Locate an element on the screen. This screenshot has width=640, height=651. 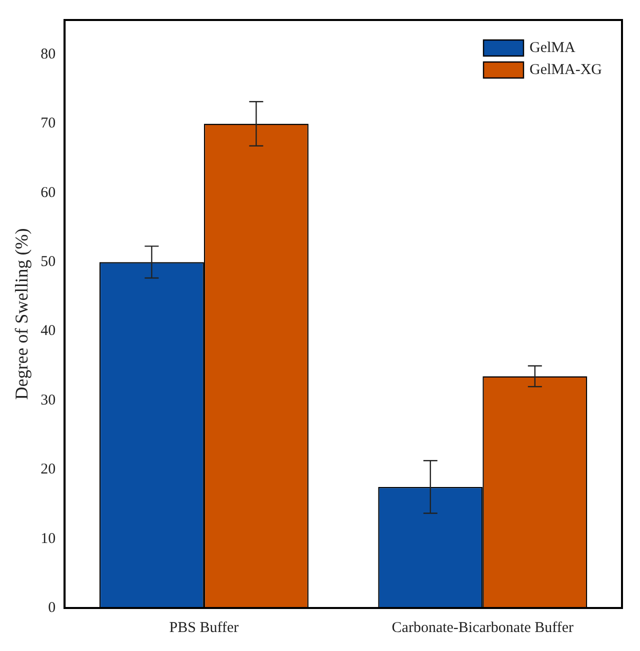
y-tick-label: 80 is located at coordinates (48, 54).